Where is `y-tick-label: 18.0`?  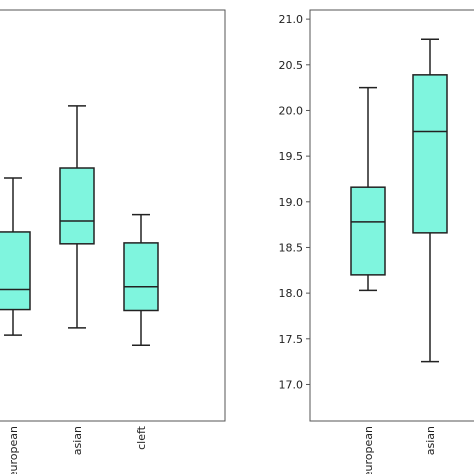 y-tick-label: 18.0 is located at coordinates (291, 293).